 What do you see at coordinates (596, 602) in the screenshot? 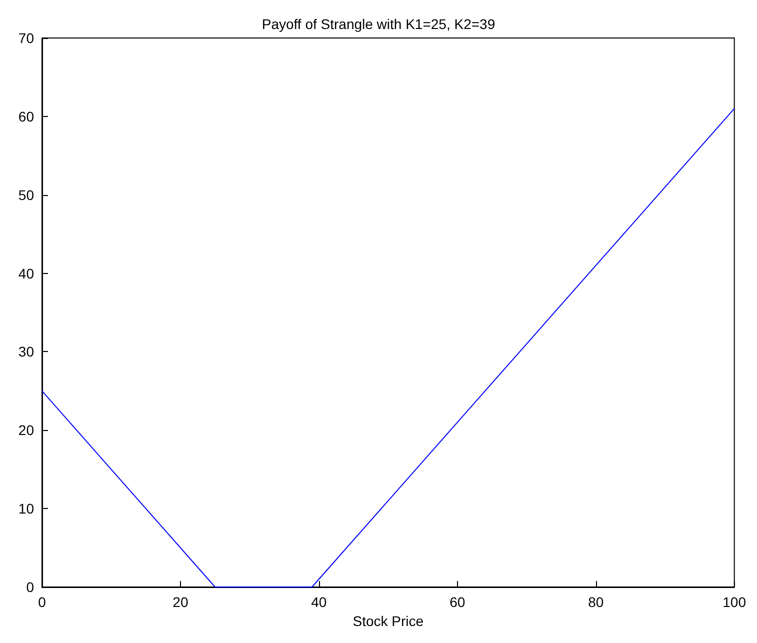
I see `x-tick-label: 80` at bounding box center [596, 602].